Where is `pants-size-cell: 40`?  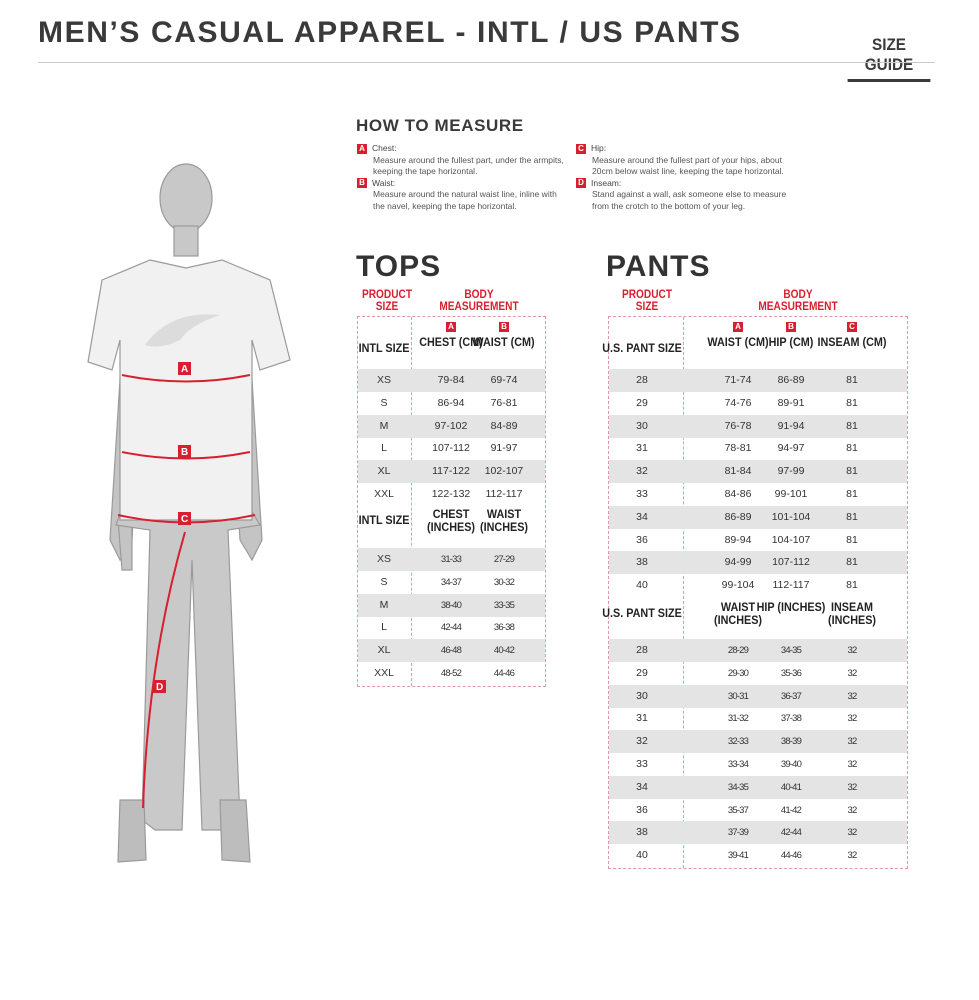
pants-size-cell: 40 is located at coordinates (642, 855).